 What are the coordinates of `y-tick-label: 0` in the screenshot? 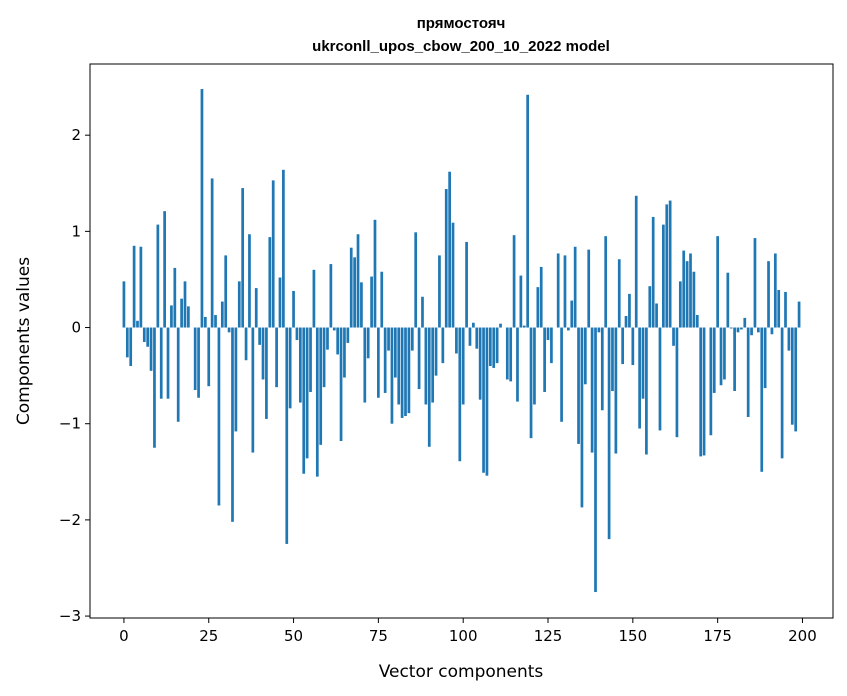 It's located at (76, 328).